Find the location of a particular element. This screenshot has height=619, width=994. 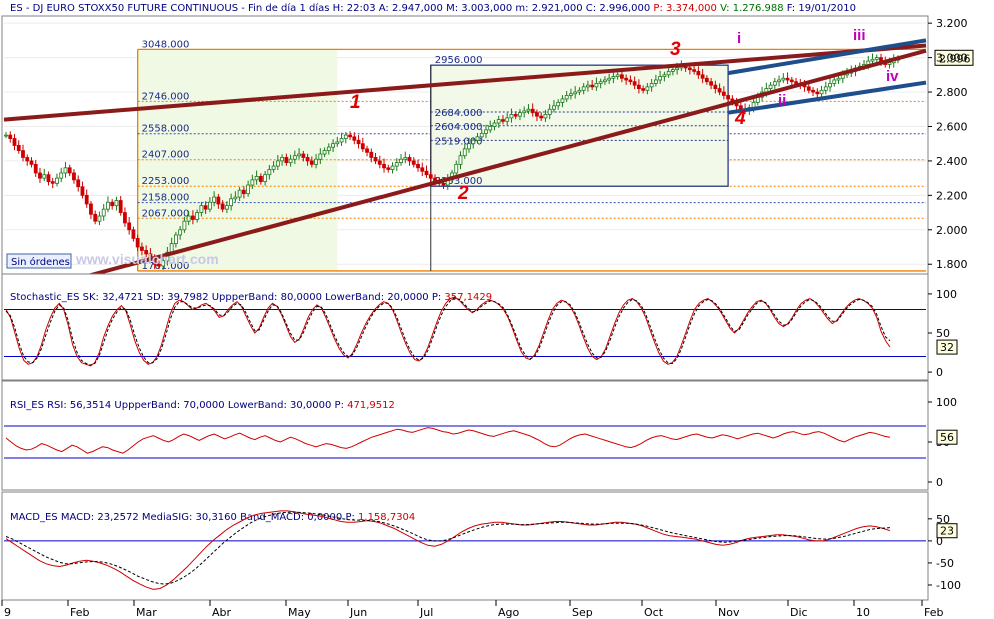

osc-legend-label: P: is located at coordinates (348, 517).